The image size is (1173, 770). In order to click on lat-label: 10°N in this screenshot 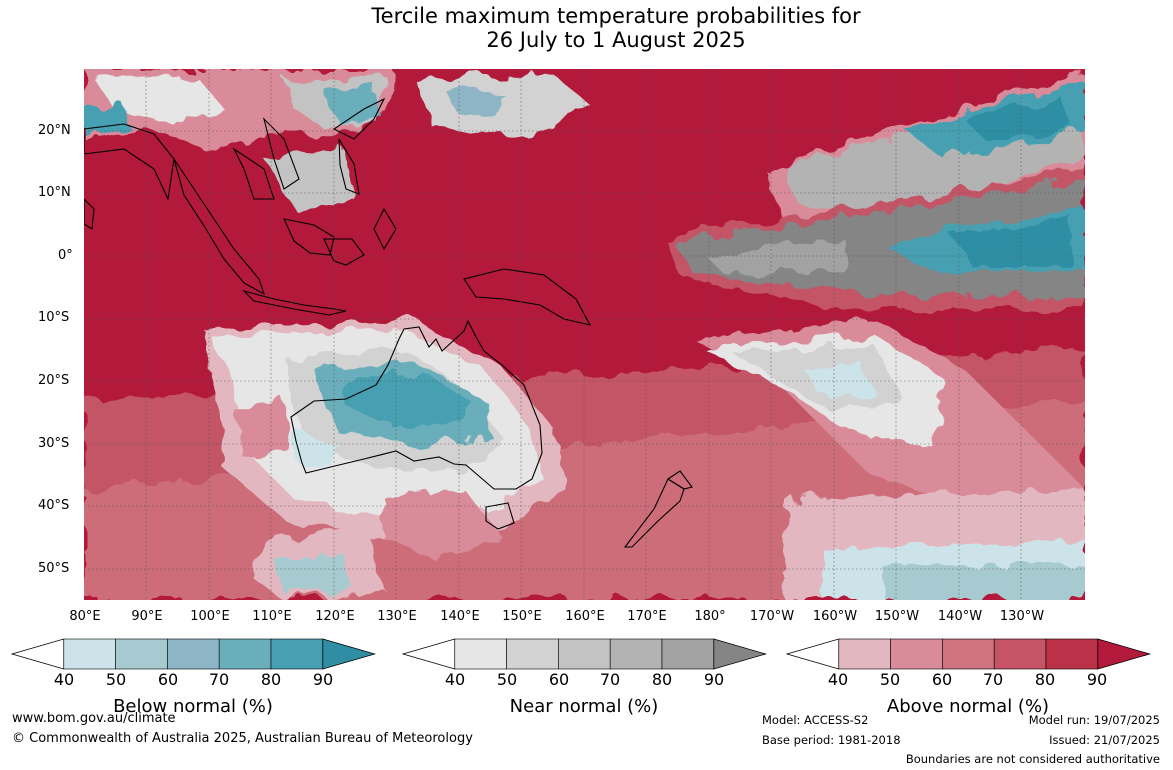, I will do `click(54, 192)`.